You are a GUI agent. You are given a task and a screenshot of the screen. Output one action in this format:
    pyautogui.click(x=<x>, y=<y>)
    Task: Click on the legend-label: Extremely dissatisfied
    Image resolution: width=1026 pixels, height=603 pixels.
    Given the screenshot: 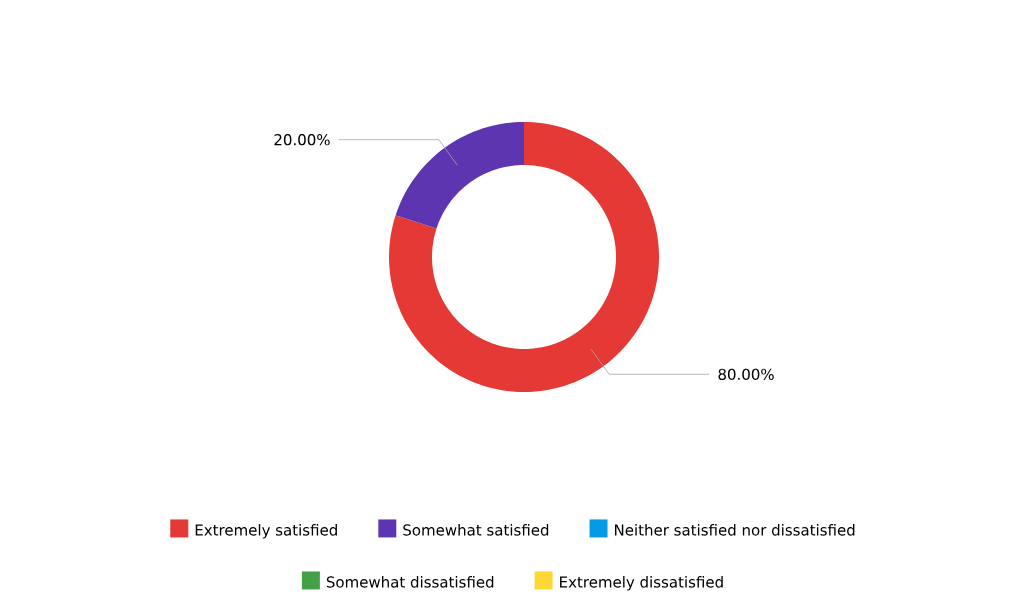 What is the action you would take?
    pyautogui.click(x=641, y=583)
    